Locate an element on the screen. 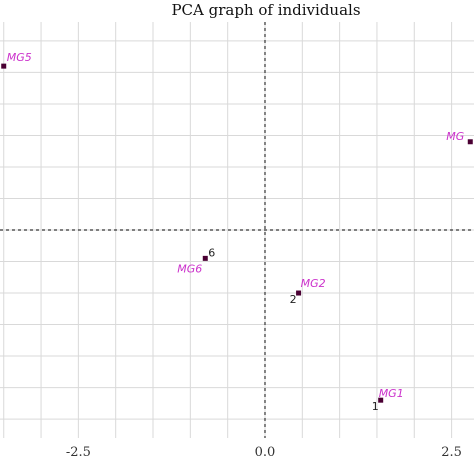 This screenshot has width=474, height=474. point-label: MG5 is located at coordinates (19, 57).